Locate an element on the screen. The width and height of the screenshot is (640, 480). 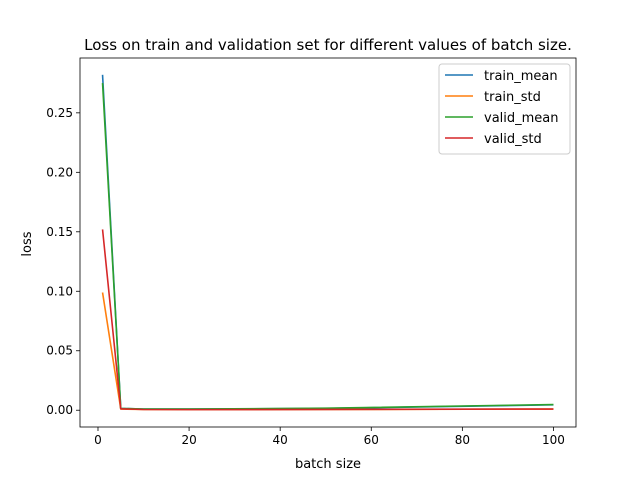
y-tick-label: 0.15 is located at coordinates (59, 232).